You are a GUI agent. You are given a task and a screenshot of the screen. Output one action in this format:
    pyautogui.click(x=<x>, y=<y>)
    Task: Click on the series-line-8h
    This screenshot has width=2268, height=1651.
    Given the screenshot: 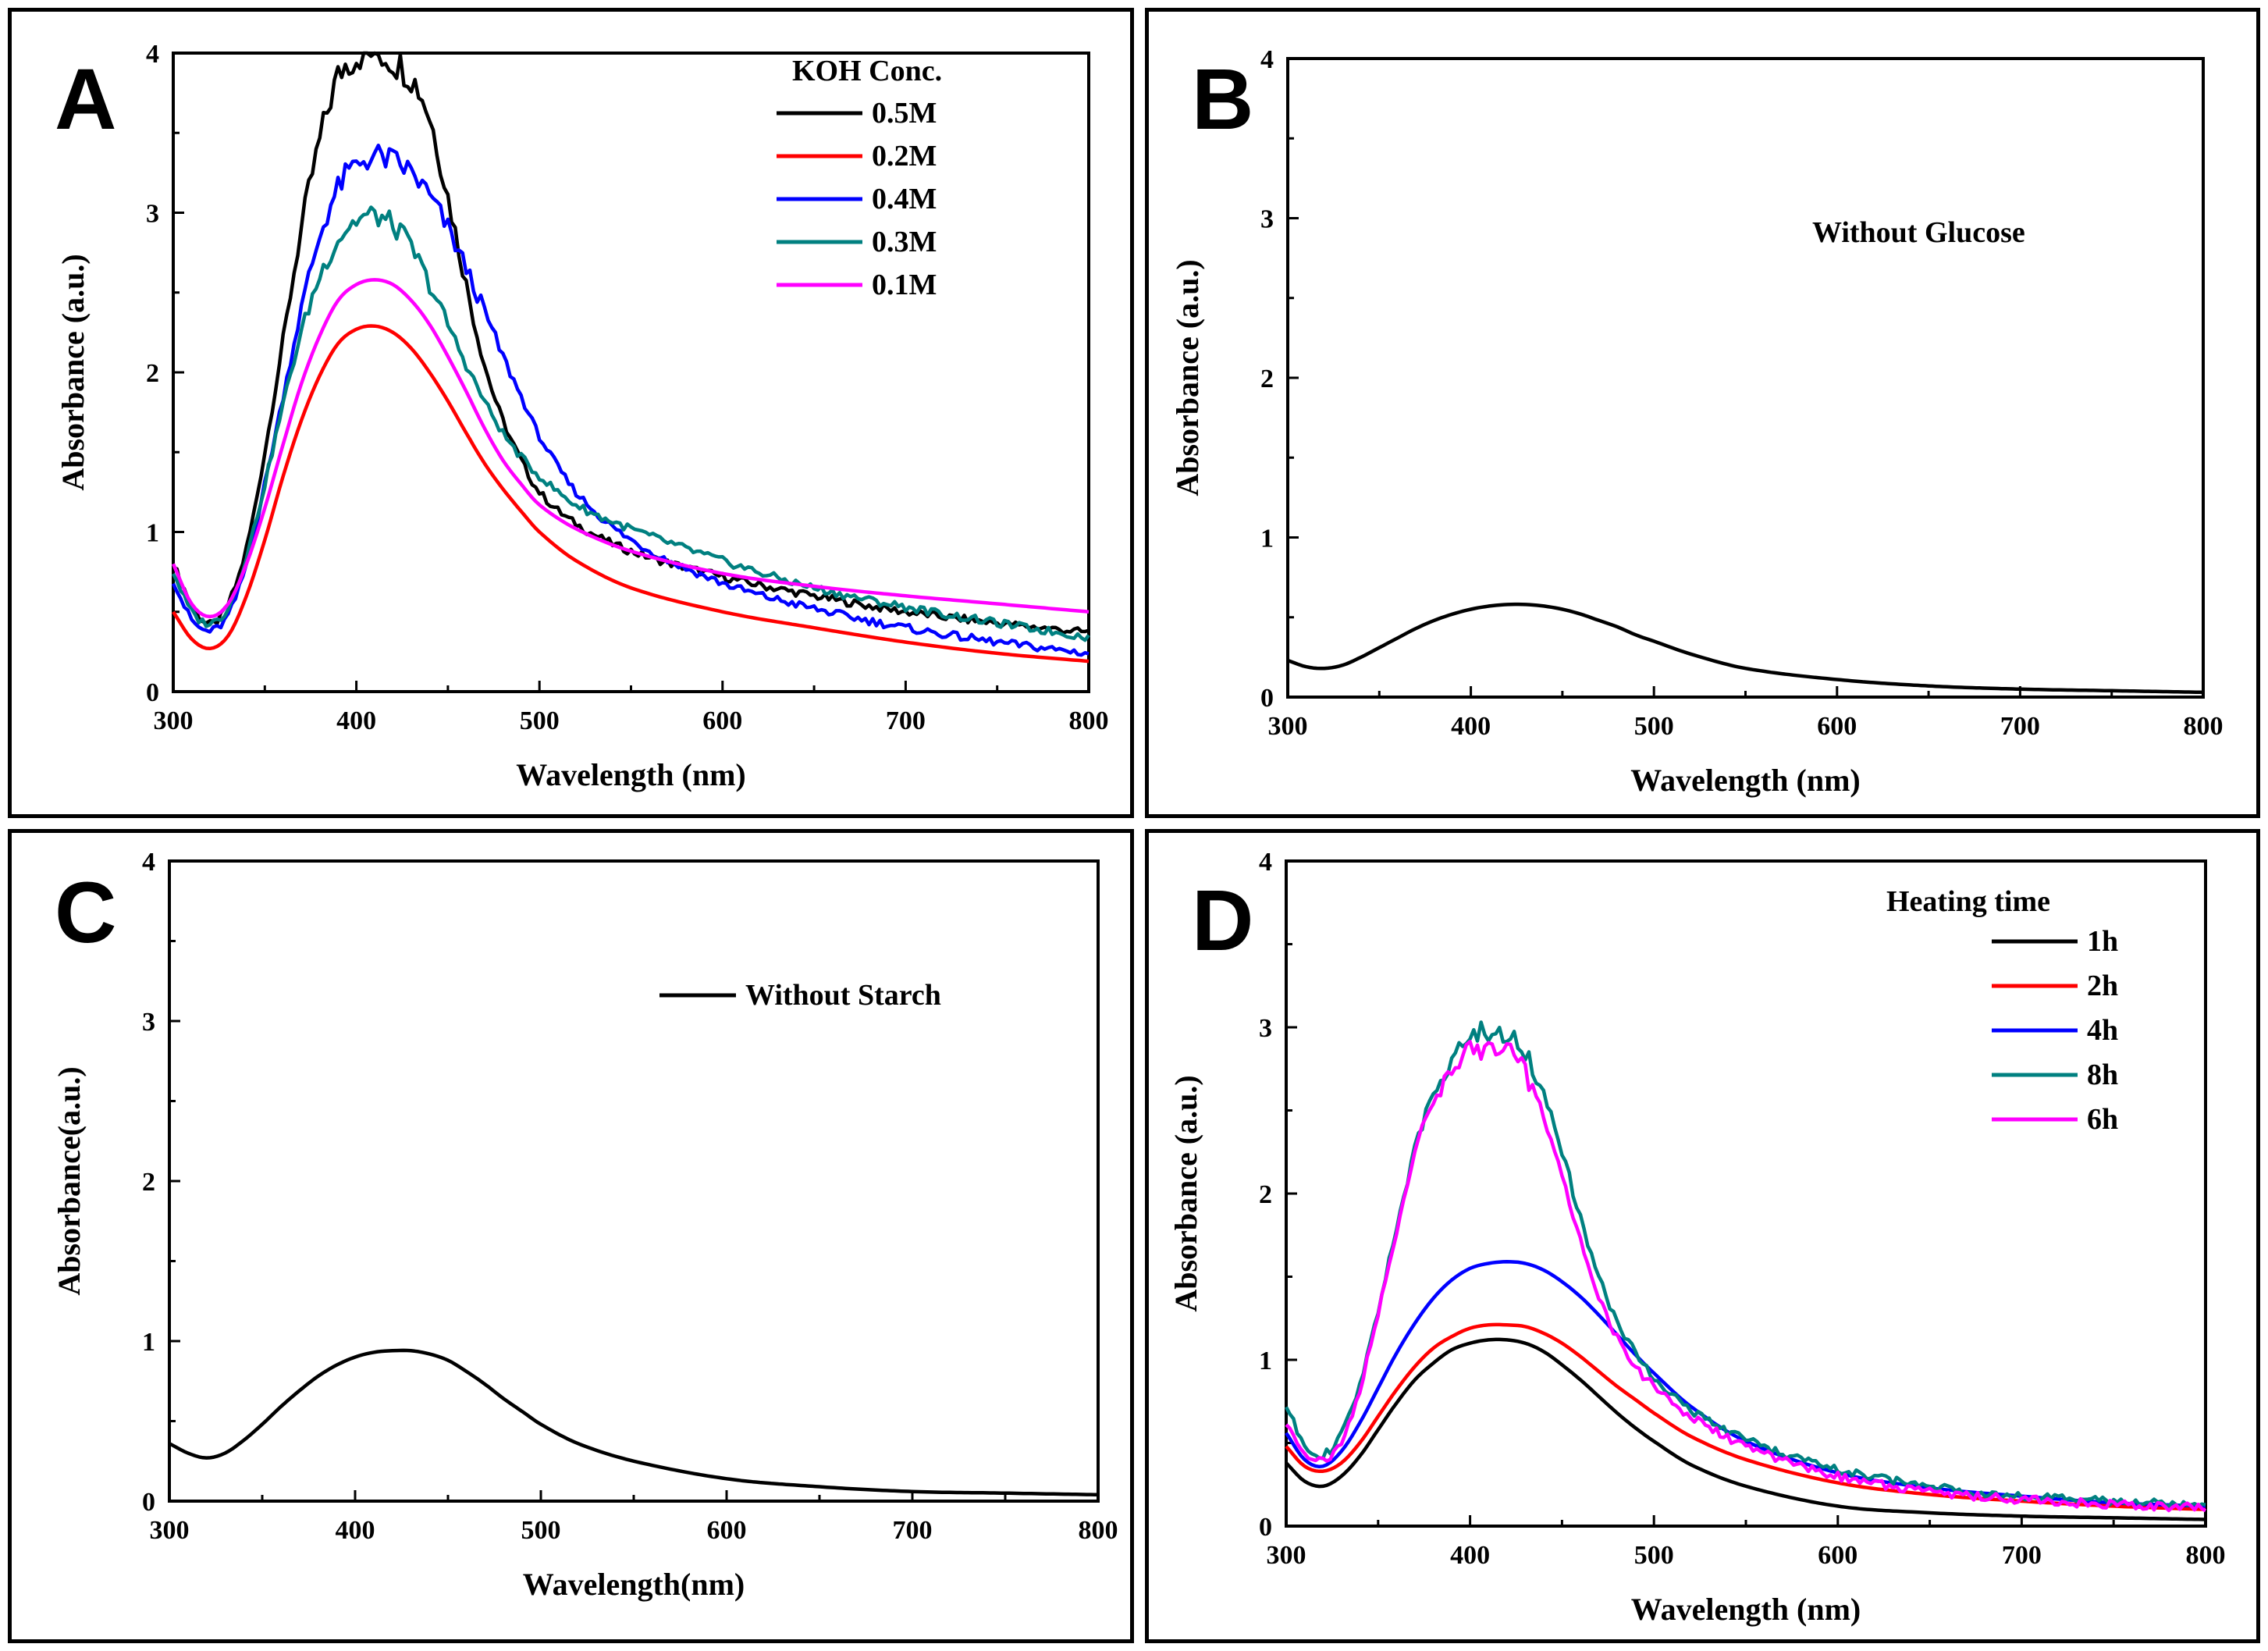 What is the action you would take?
    pyautogui.click(x=1745, y=1265)
    